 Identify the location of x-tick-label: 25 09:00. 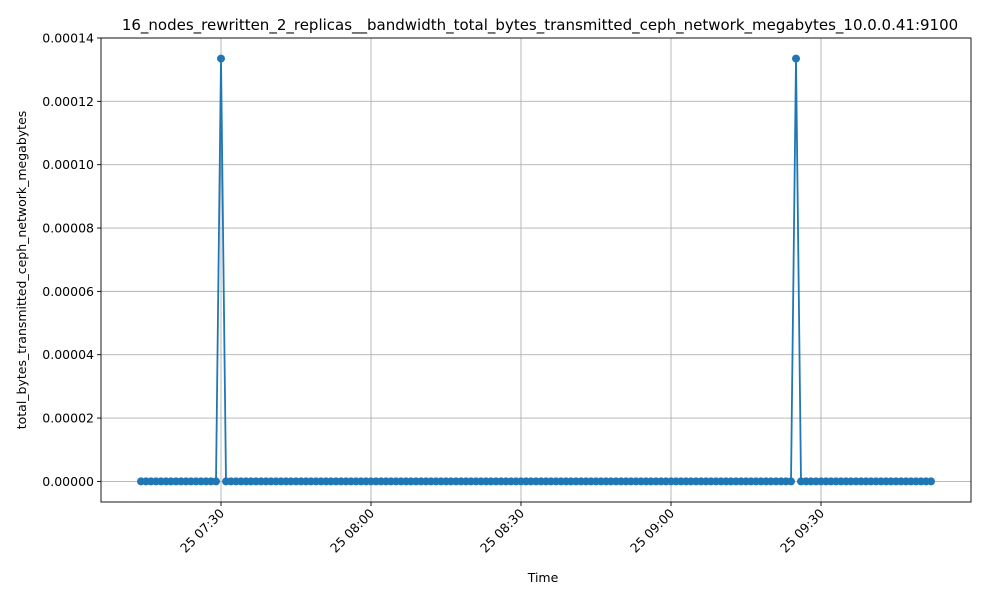
(652, 530).